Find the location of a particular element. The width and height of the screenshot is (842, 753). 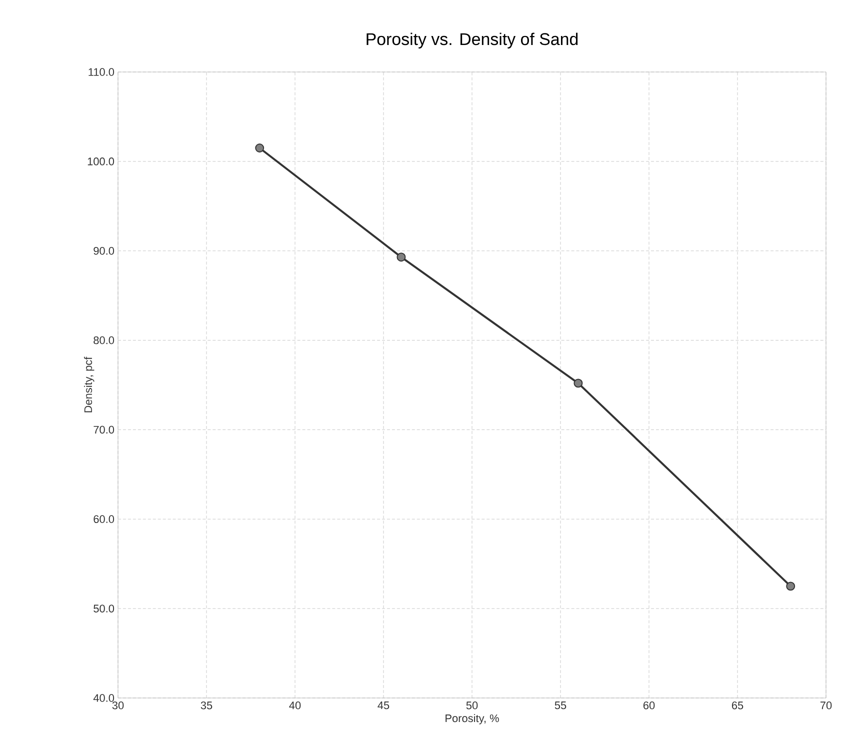

x-tick-label: 50 is located at coordinates (472, 706).